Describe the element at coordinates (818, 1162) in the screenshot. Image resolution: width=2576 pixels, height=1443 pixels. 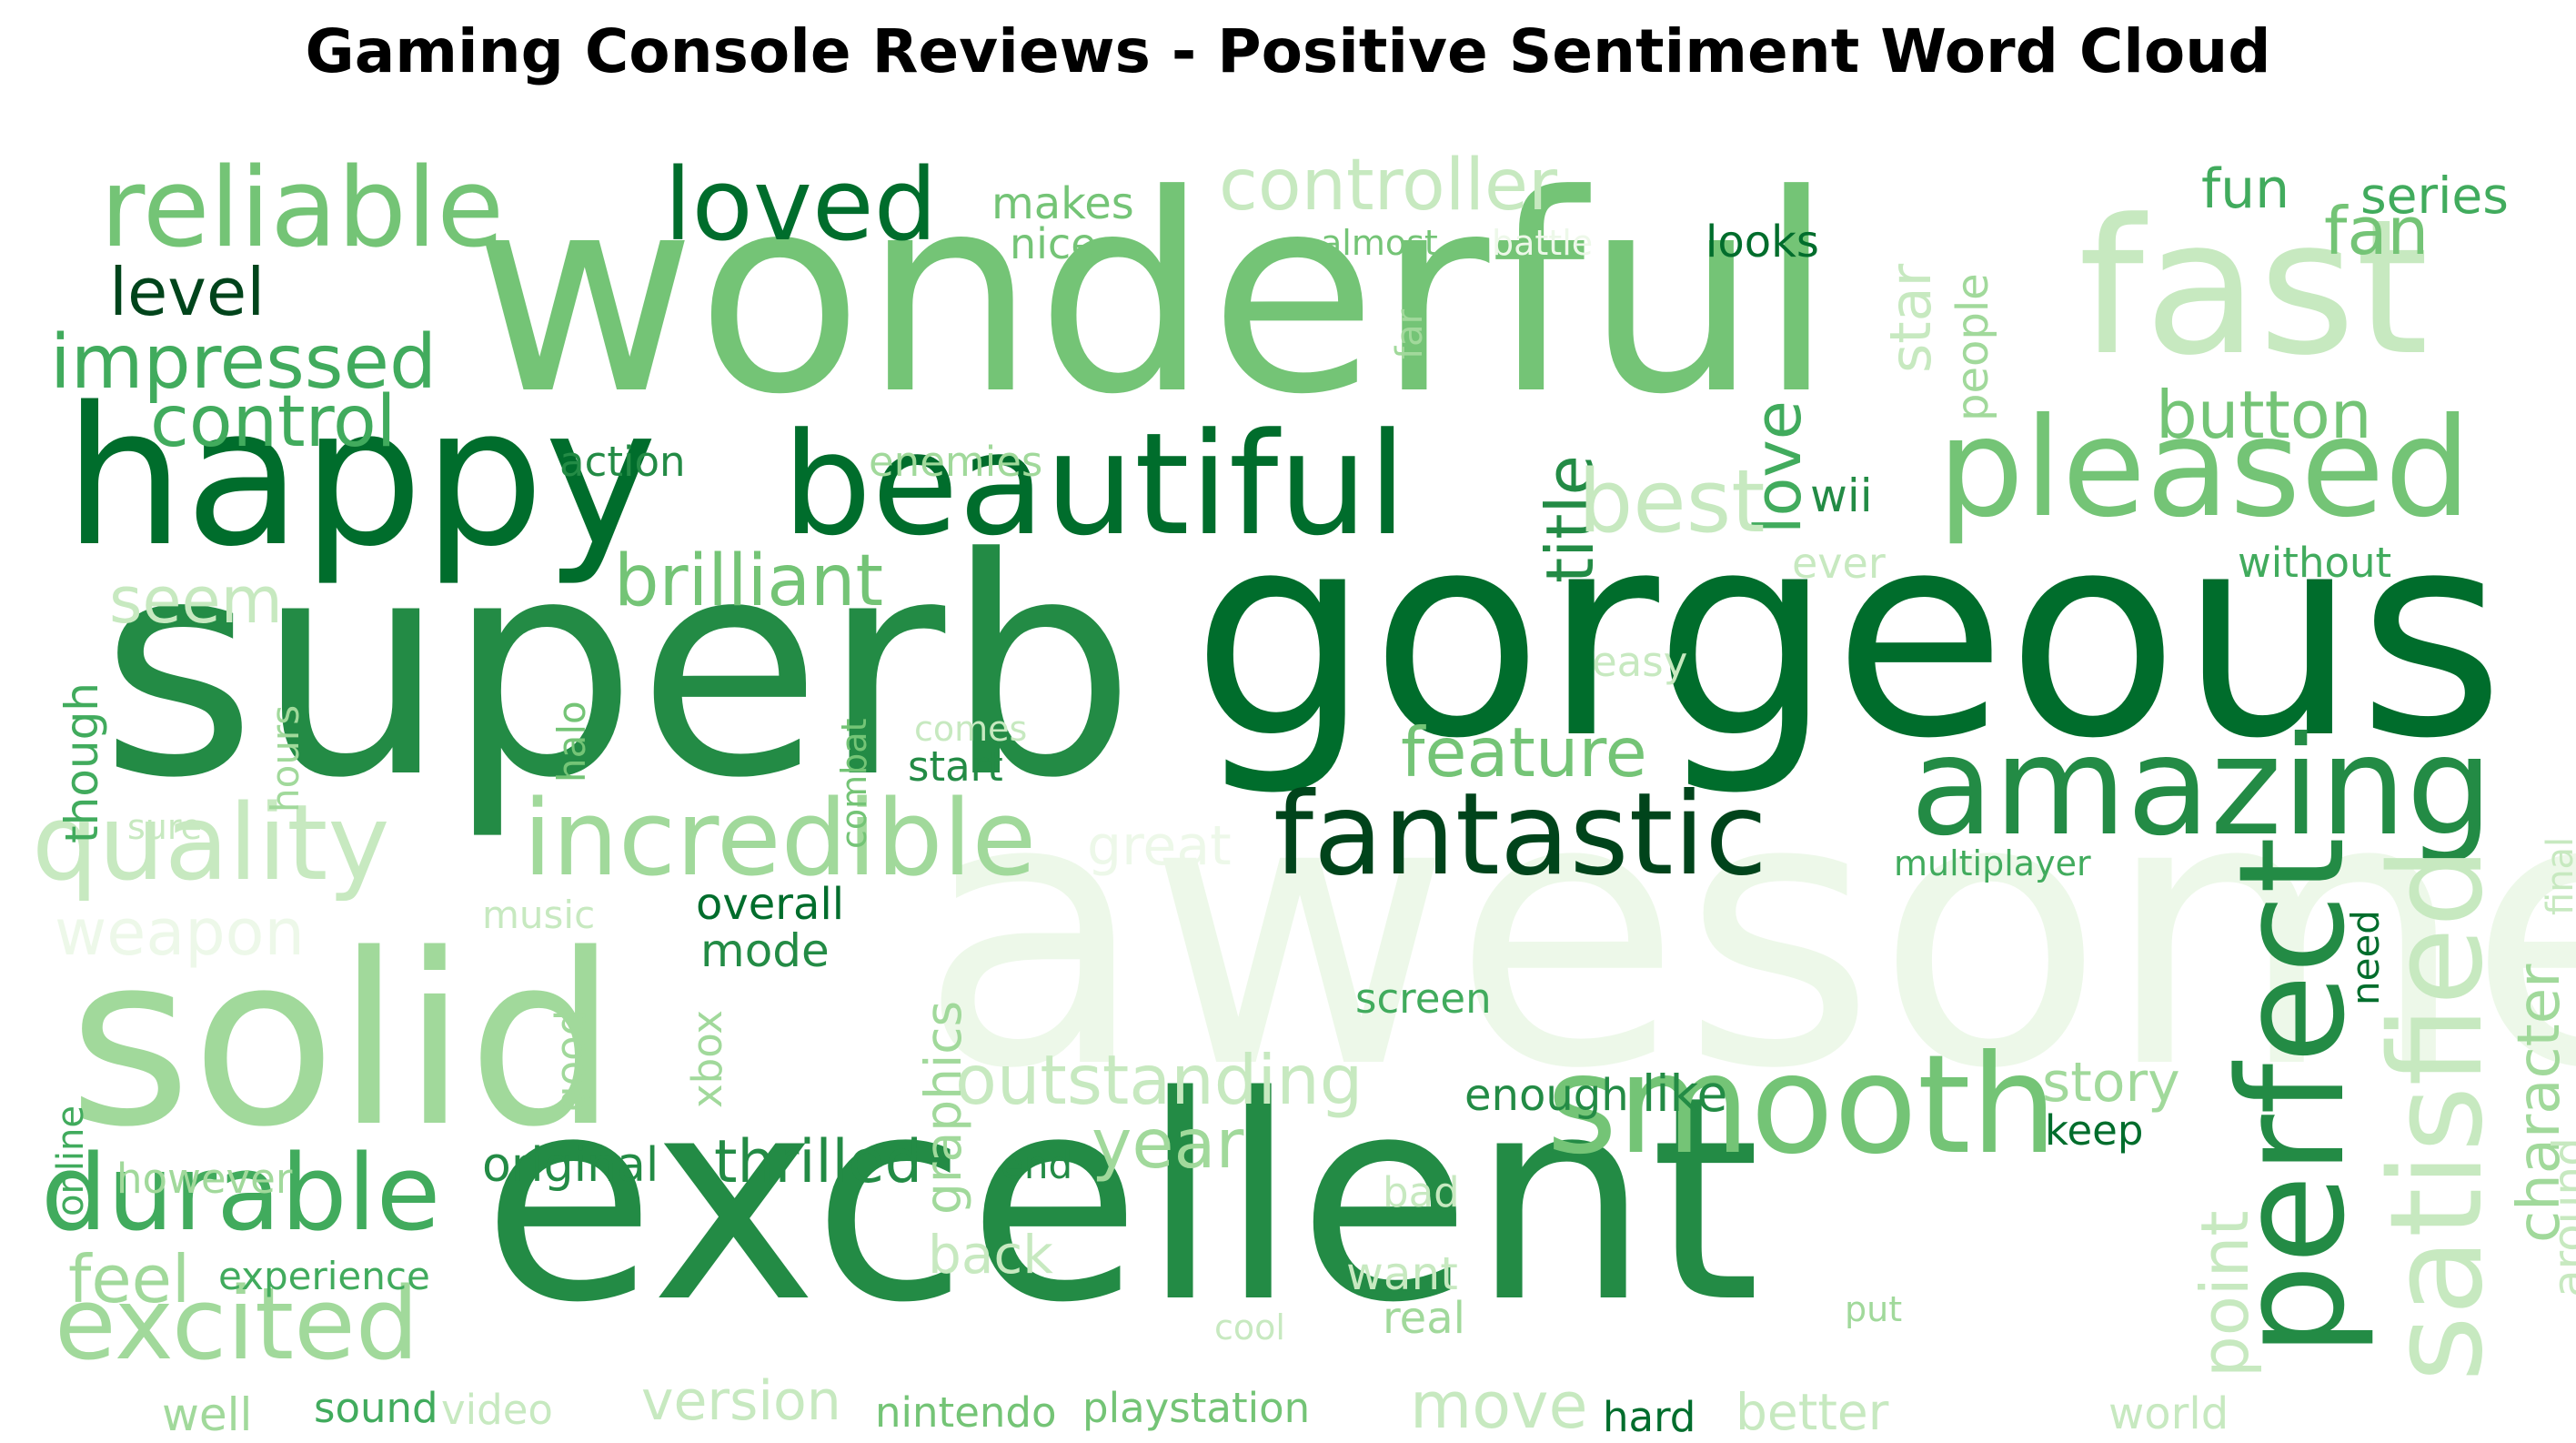
I see `word-thrilled: thrilled` at that location.